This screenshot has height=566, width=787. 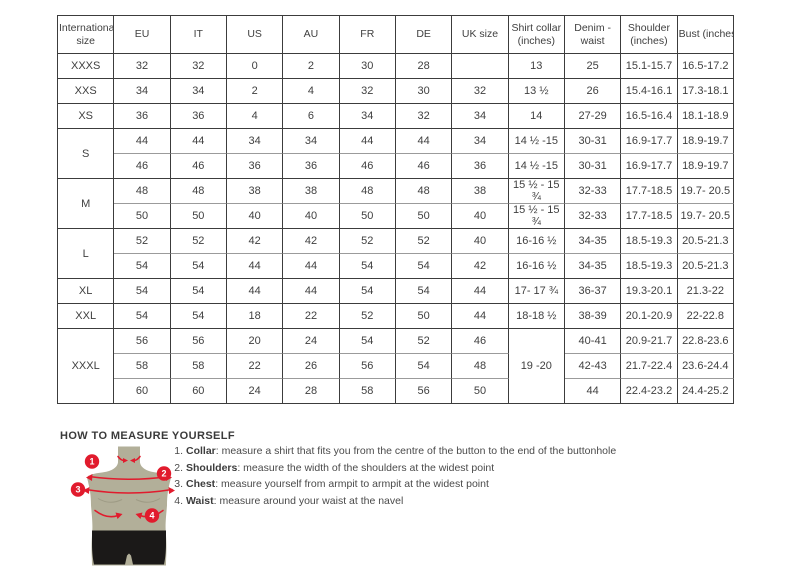 I want to click on table-cell: 24.4-25.2, so click(x=705, y=391).